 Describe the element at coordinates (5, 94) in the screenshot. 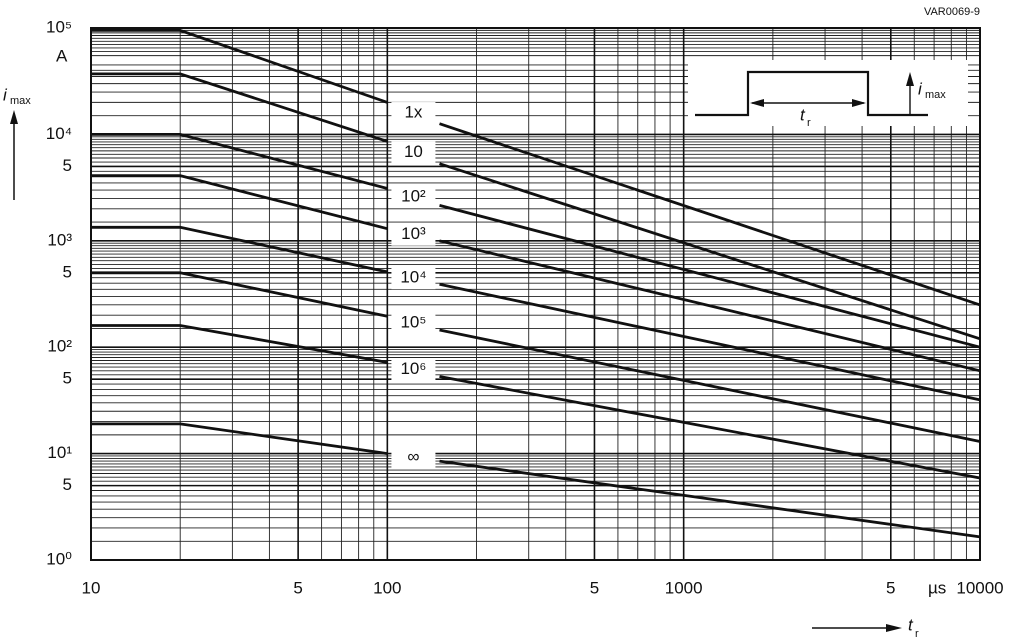

I see `y-label: i` at that location.